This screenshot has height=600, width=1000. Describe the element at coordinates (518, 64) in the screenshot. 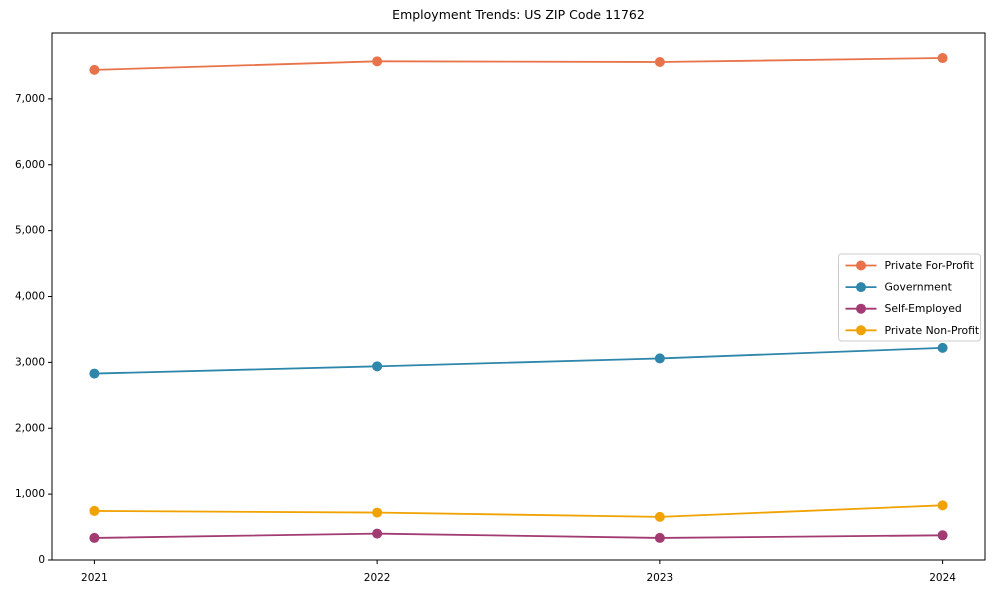

I see `series-line-private-for-profit` at that location.